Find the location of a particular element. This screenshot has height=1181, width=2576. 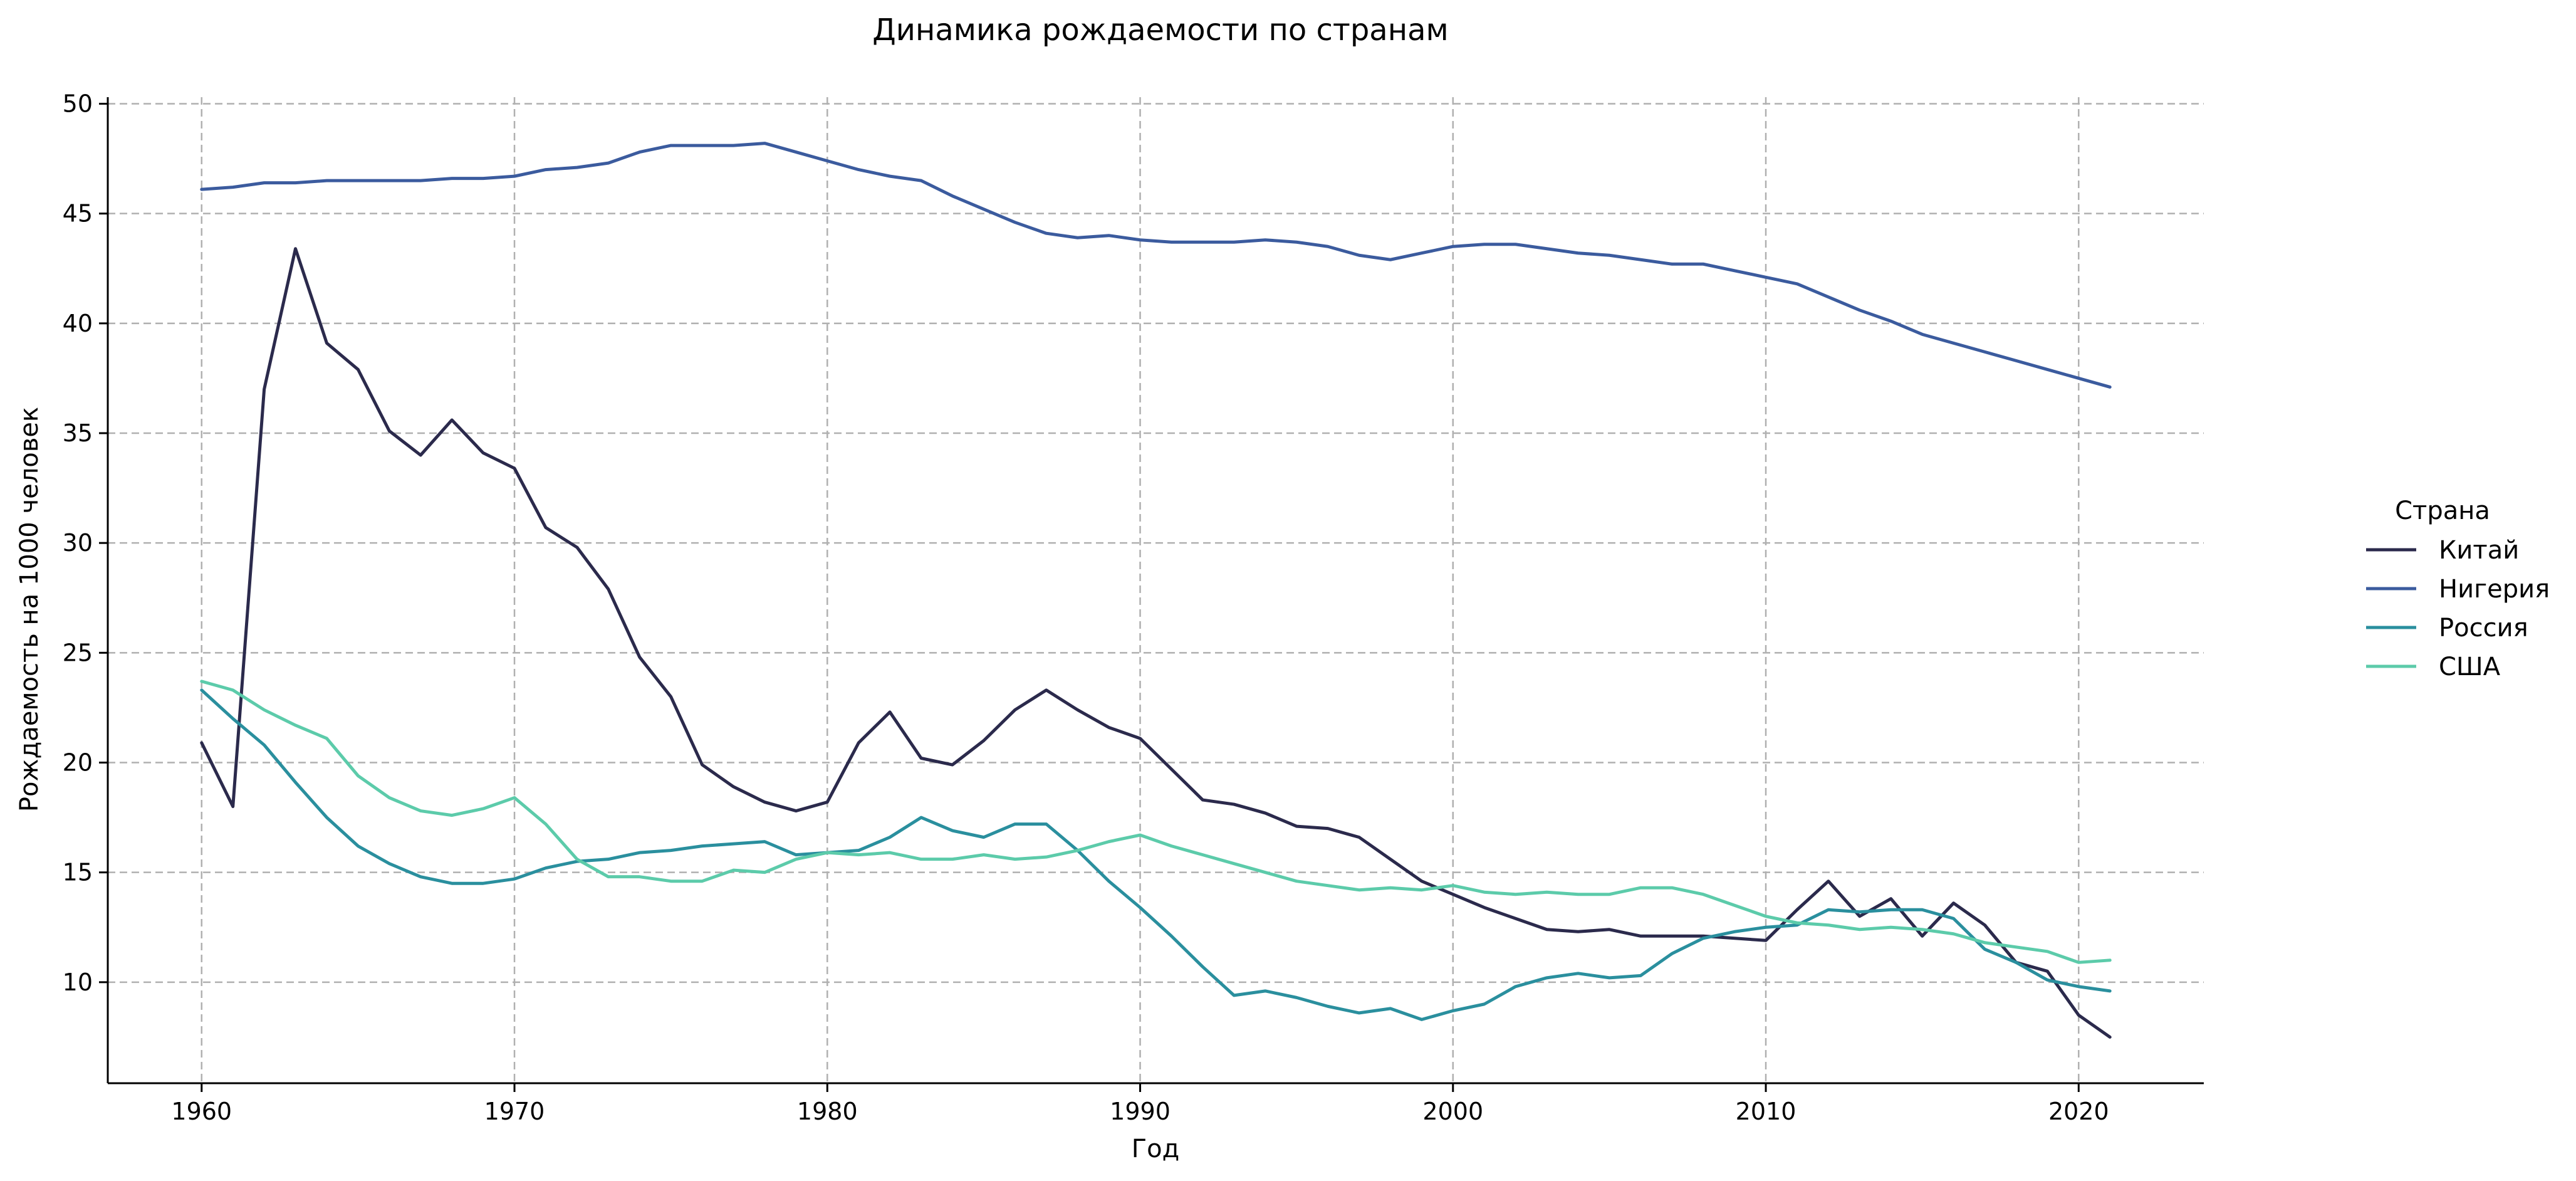

y-tick-label: 40 is located at coordinates (78, 323).